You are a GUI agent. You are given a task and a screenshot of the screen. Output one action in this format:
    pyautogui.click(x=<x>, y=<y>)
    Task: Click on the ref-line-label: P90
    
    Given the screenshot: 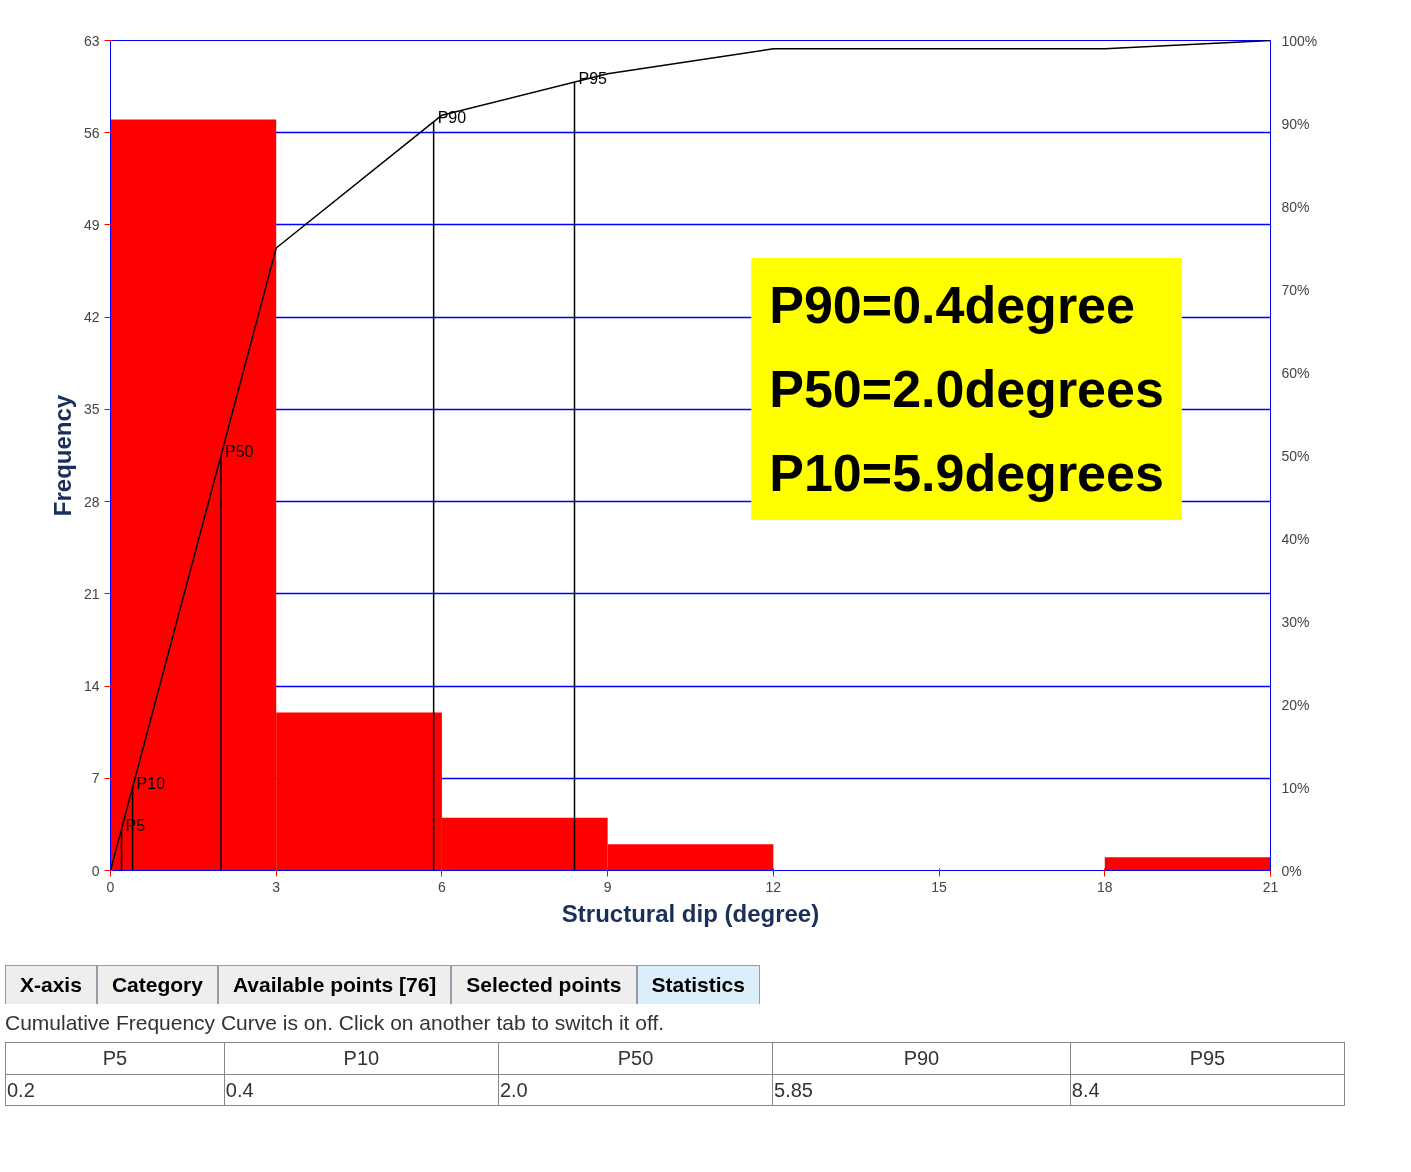 What is the action you would take?
    pyautogui.click(x=452, y=118)
    